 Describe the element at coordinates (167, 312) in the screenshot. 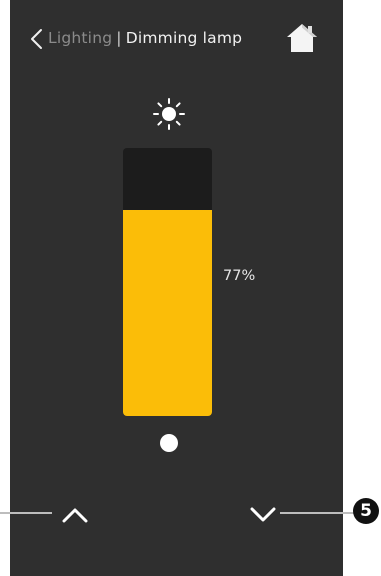

I see `dimmer-level-fill` at that location.